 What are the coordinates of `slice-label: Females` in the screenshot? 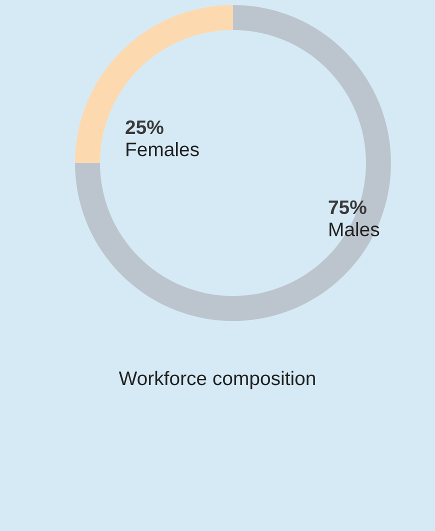 It's located at (162, 149).